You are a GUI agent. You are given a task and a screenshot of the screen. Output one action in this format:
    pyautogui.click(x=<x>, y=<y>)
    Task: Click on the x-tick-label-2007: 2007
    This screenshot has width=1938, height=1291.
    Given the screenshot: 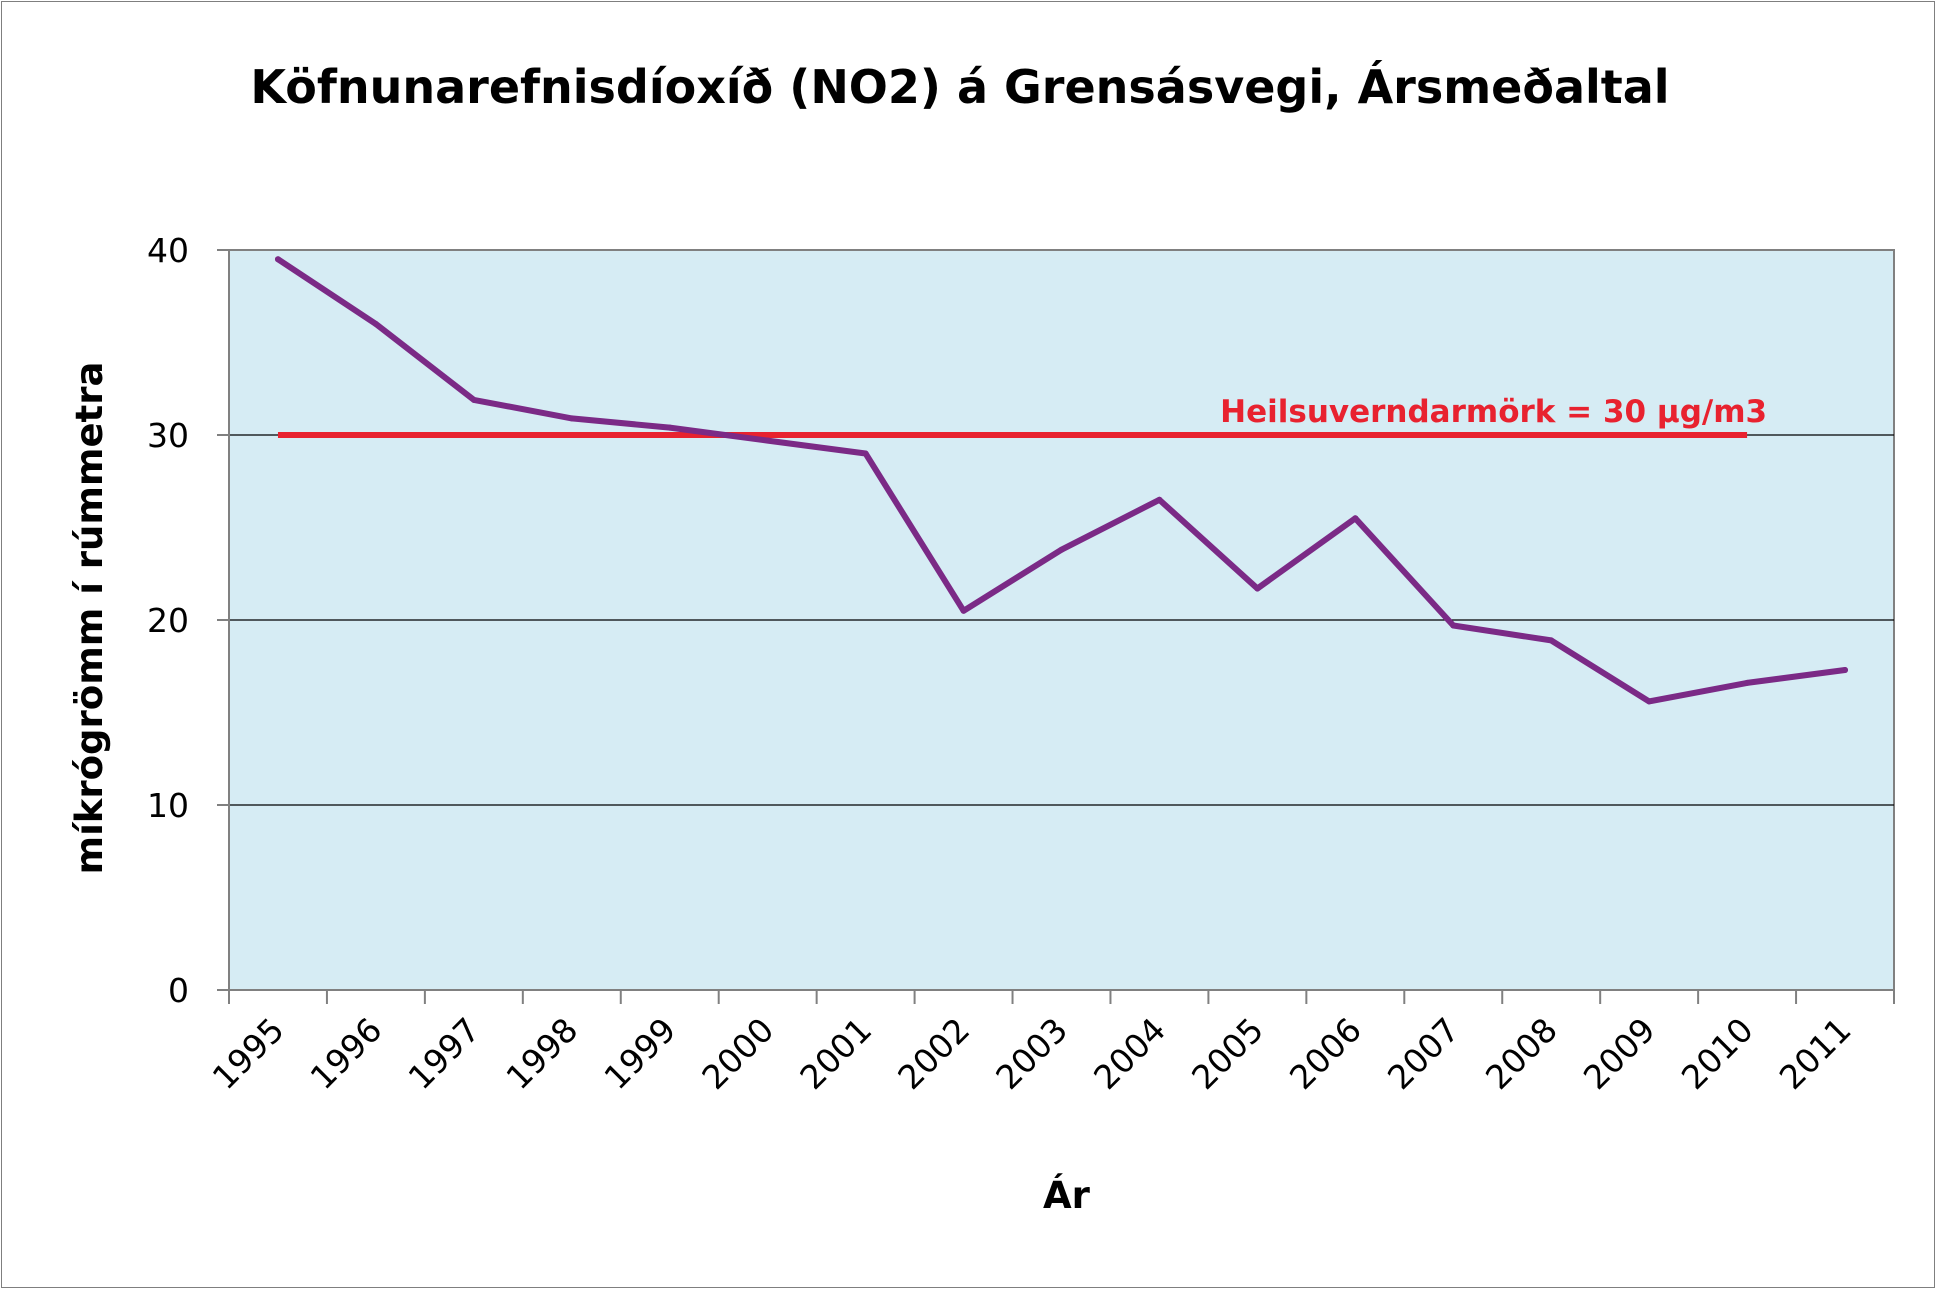 What is the action you would take?
    pyautogui.click(x=1423, y=1053)
    